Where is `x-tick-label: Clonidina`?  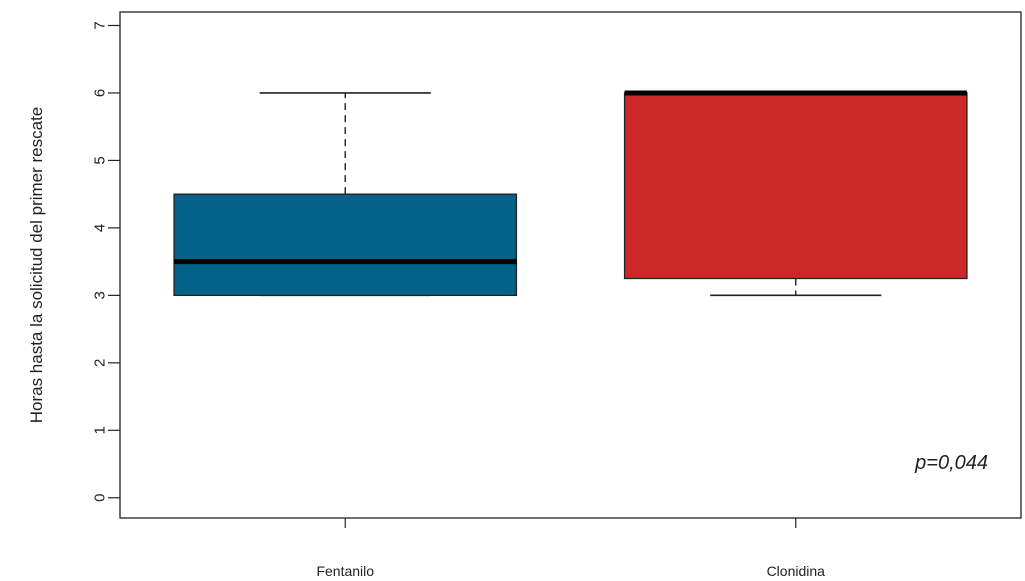
x-tick-label: Clonidina is located at coordinates (796, 571).